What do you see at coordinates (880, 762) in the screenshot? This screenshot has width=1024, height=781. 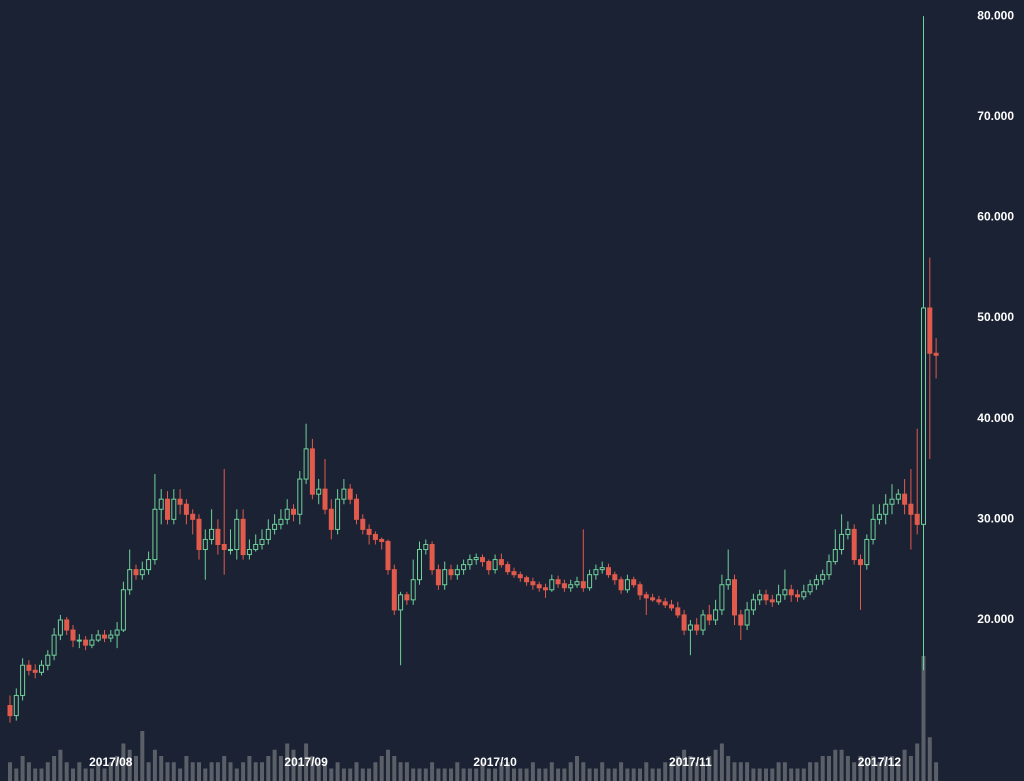 I see `x-tick-label: 2017/12` at bounding box center [880, 762].